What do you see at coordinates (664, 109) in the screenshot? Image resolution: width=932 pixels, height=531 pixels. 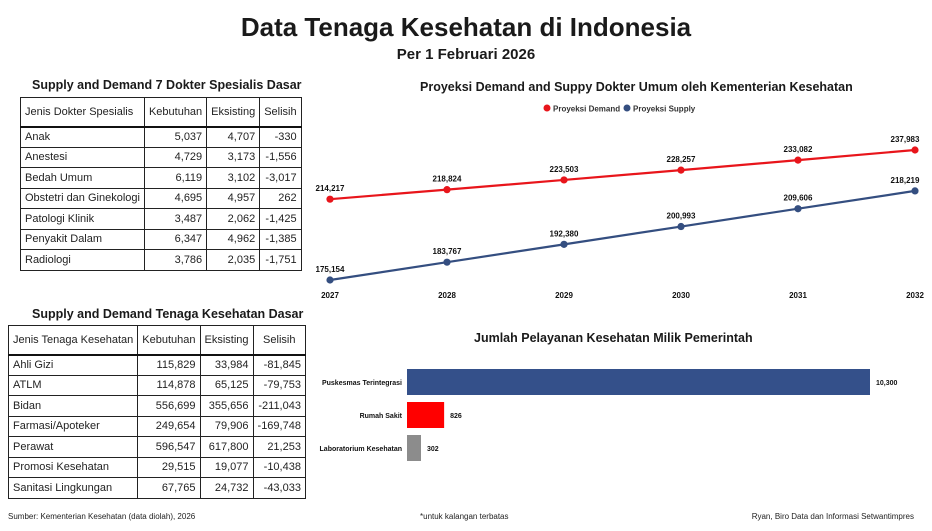 I see `legend-label: Proyeksi Supply` at bounding box center [664, 109].